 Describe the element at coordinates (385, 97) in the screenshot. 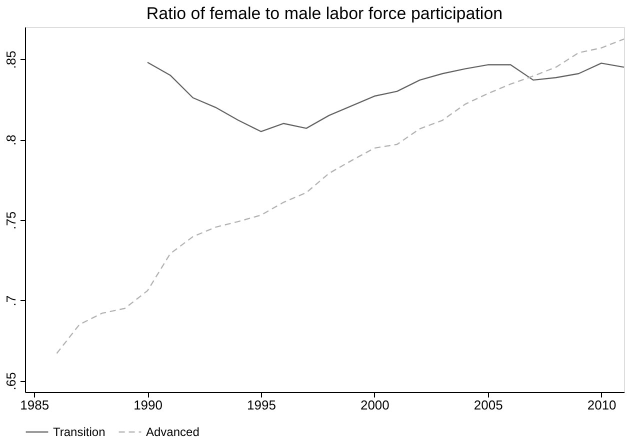

I see `line-series` at that location.